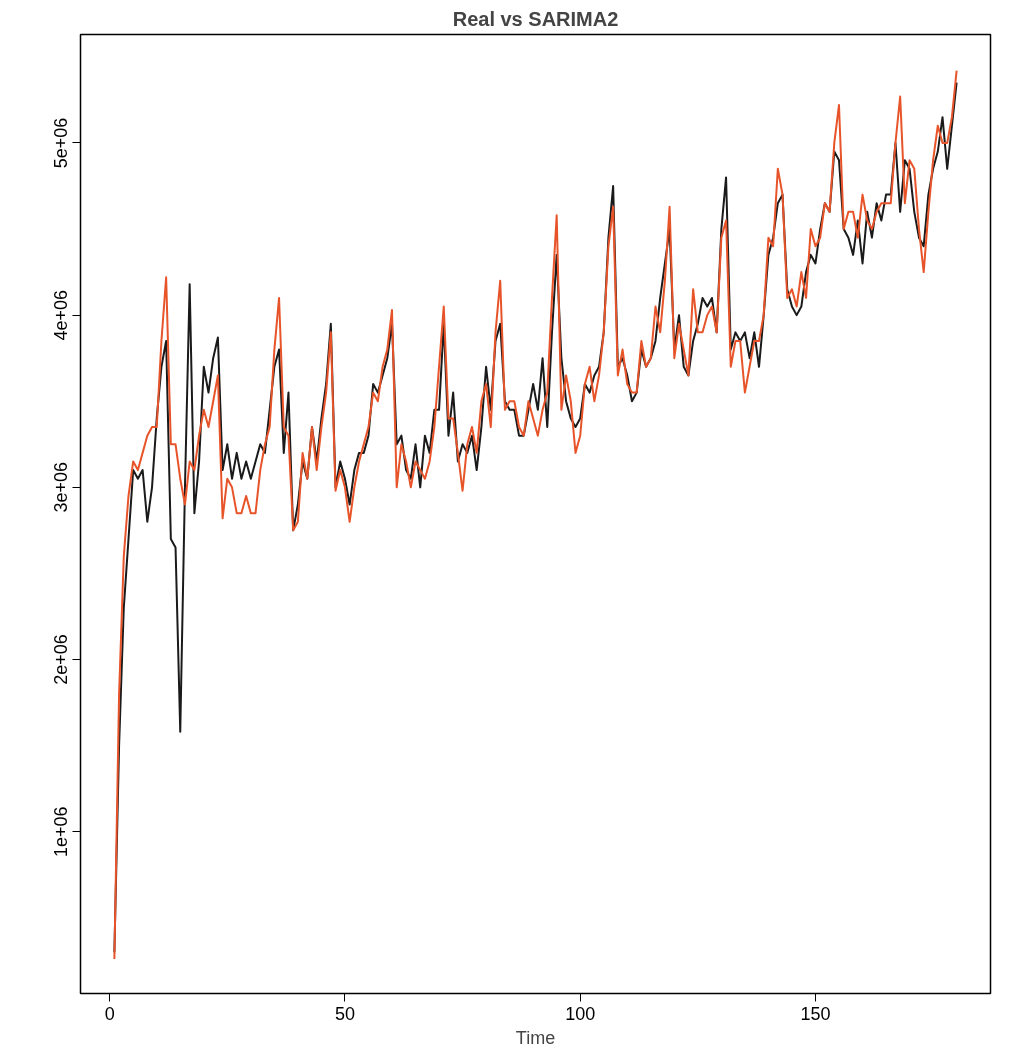  Describe the element at coordinates (535, 1037) in the screenshot. I see `x-axis-title: Time` at that location.